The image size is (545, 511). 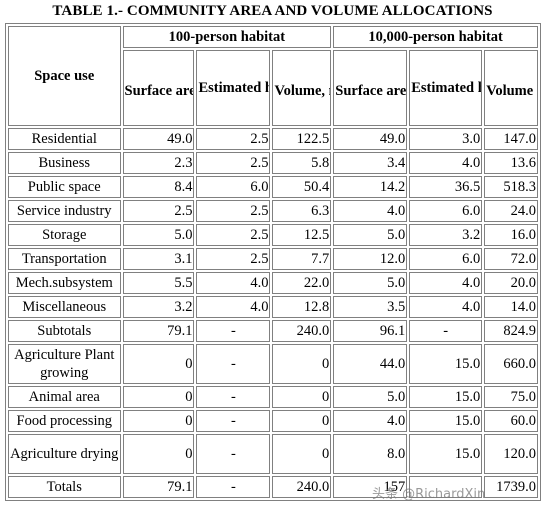 What do you see at coordinates (64, 76) in the screenshot?
I see `header-space-use: Space use` at bounding box center [64, 76].